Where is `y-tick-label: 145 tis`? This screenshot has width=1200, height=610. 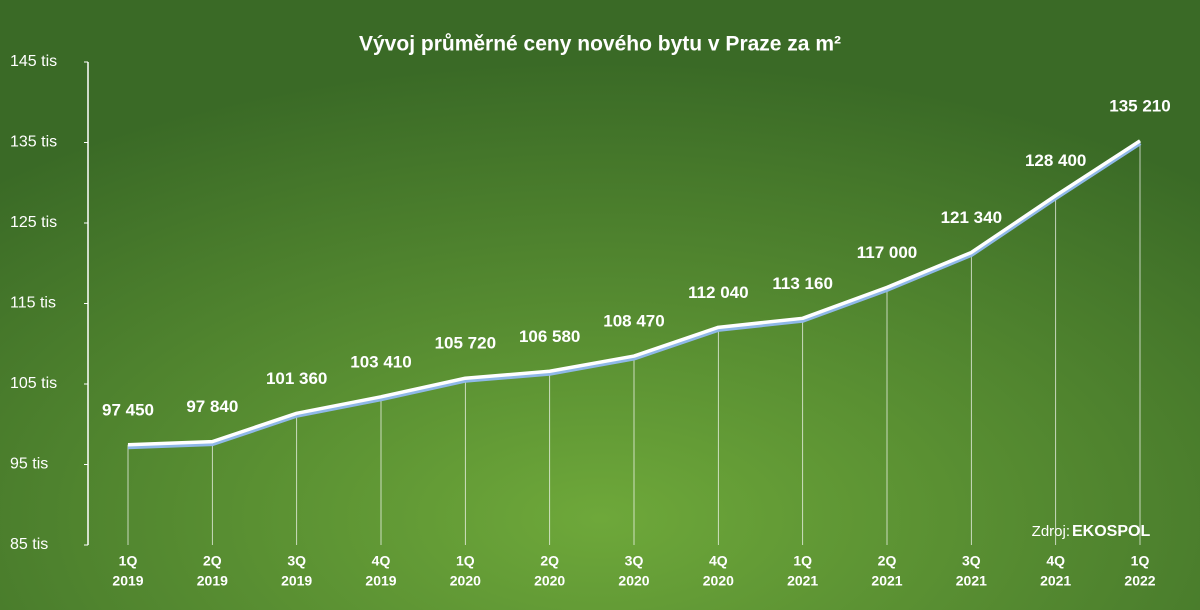 y-tick-label: 145 tis is located at coordinates (33, 61).